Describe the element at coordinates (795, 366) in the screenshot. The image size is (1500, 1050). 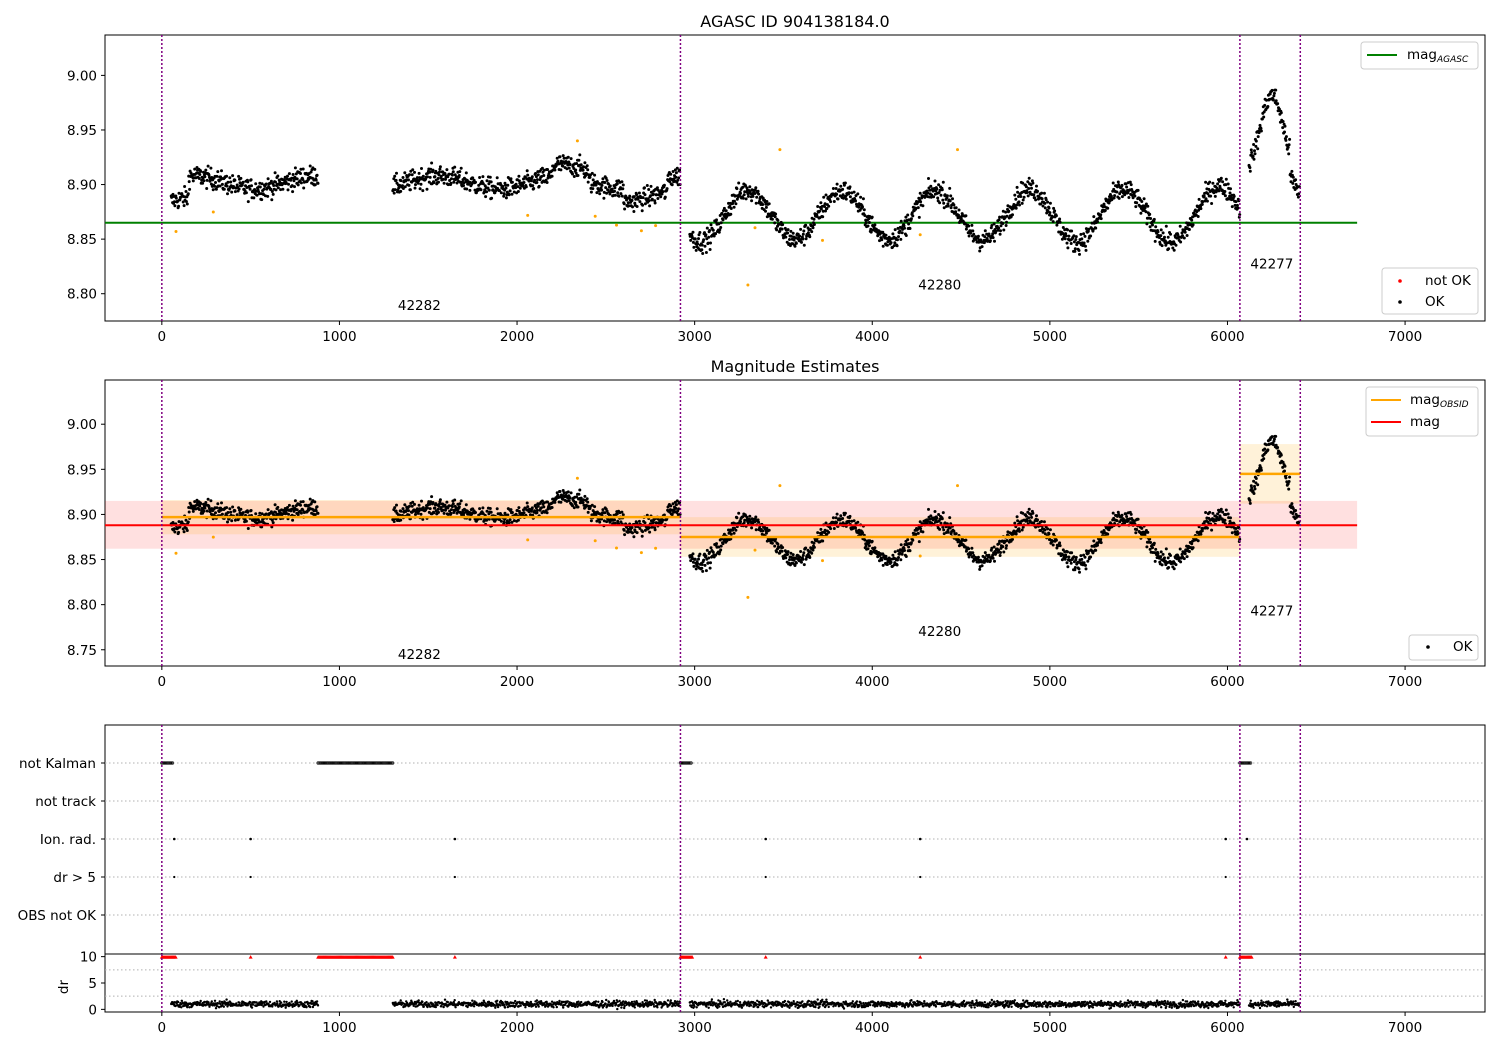
I see `estimates-title: Magnitude Estimates` at that location.